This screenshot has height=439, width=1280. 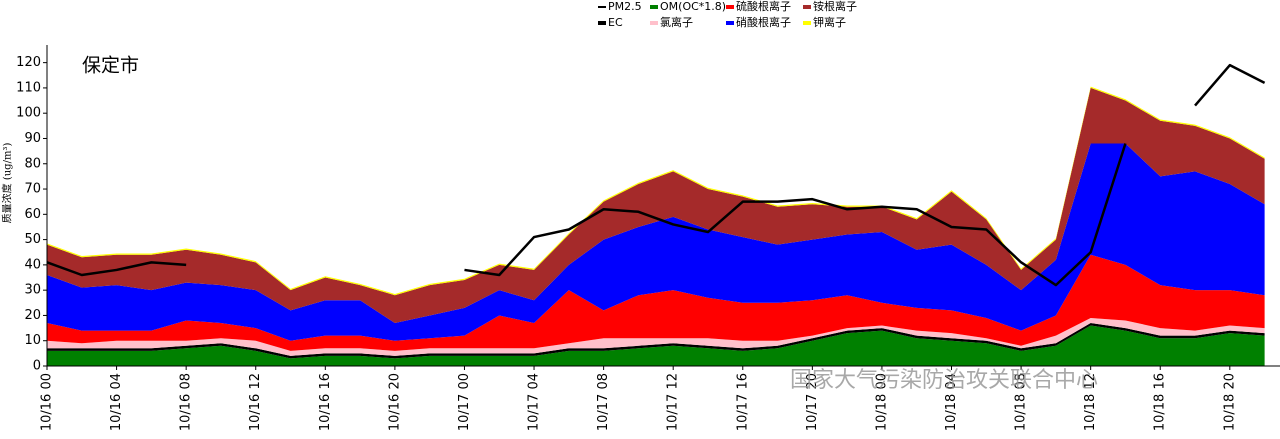 I want to click on x-tick-label: 10/18 04, so click(x=951, y=402).